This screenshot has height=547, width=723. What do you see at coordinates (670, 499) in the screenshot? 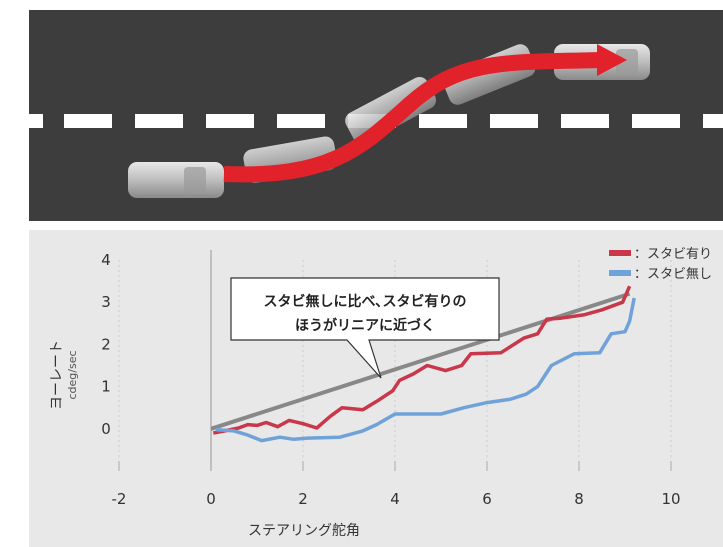
I see `x-tick-label: 10` at bounding box center [670, 499].